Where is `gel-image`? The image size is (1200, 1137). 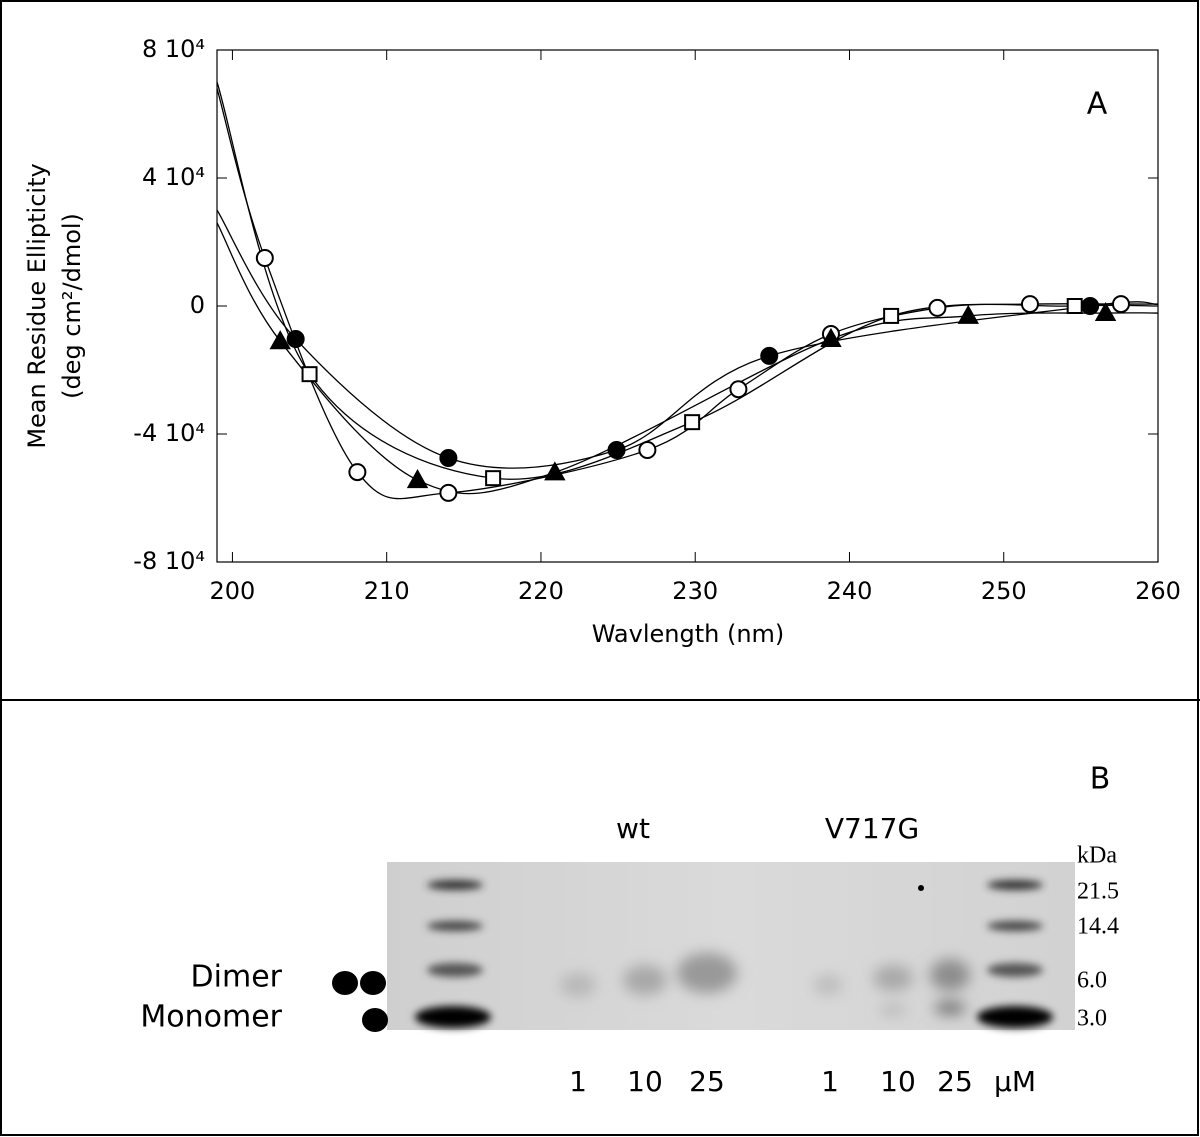
gel-image is located at coordinates (731, 946).